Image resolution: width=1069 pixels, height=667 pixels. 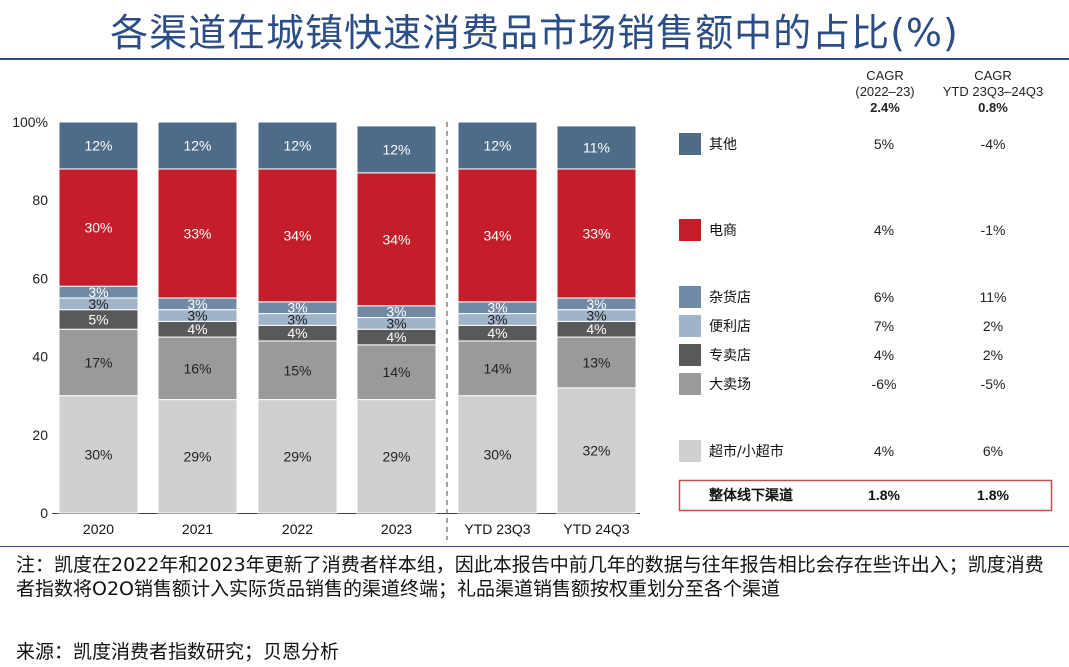 What do you see at coordinates (884, 384) in the screenshot?
I see `cagr-value-1: -6%` at bounding box center [884, 384].